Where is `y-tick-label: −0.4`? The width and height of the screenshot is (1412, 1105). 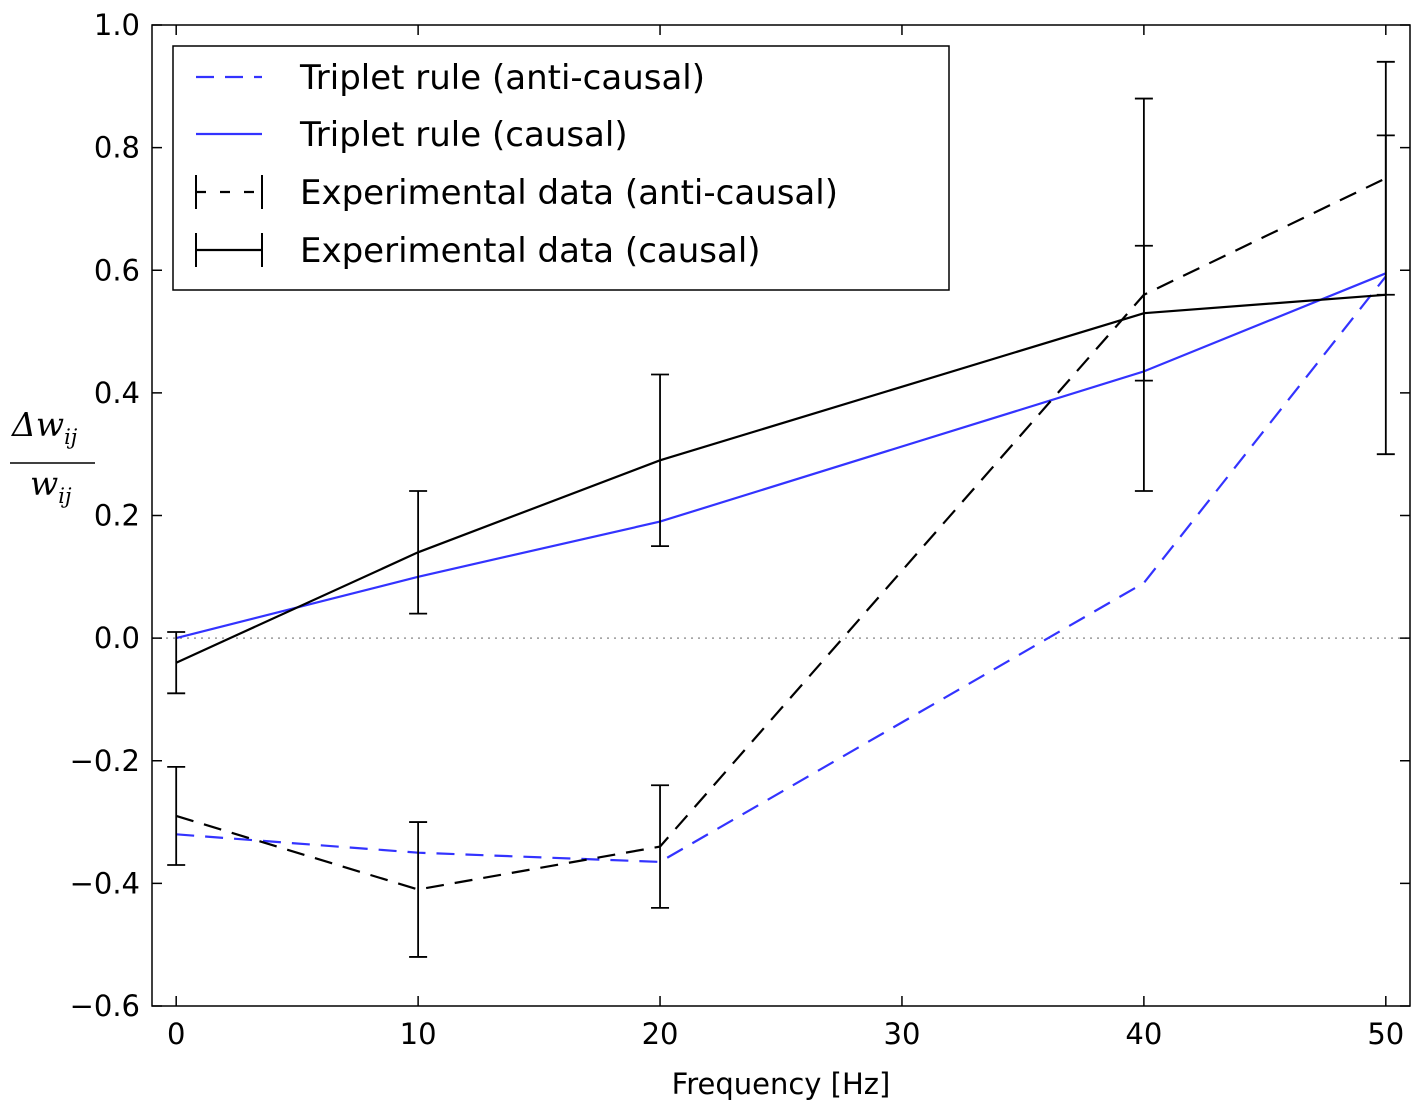
y-tick-label: −0.4 is located at coordinates (105, 883).